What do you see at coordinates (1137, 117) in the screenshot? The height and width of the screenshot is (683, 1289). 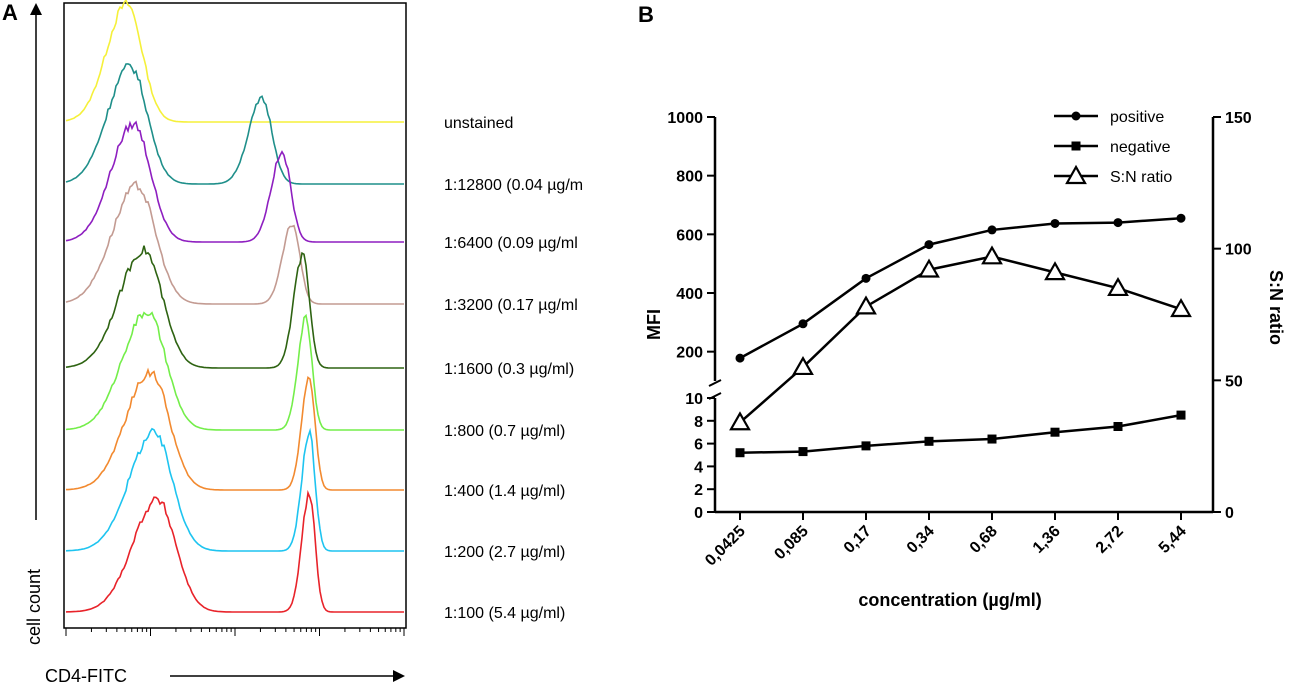 I see `legend-label: positive` at bounding box center [1137, 117].